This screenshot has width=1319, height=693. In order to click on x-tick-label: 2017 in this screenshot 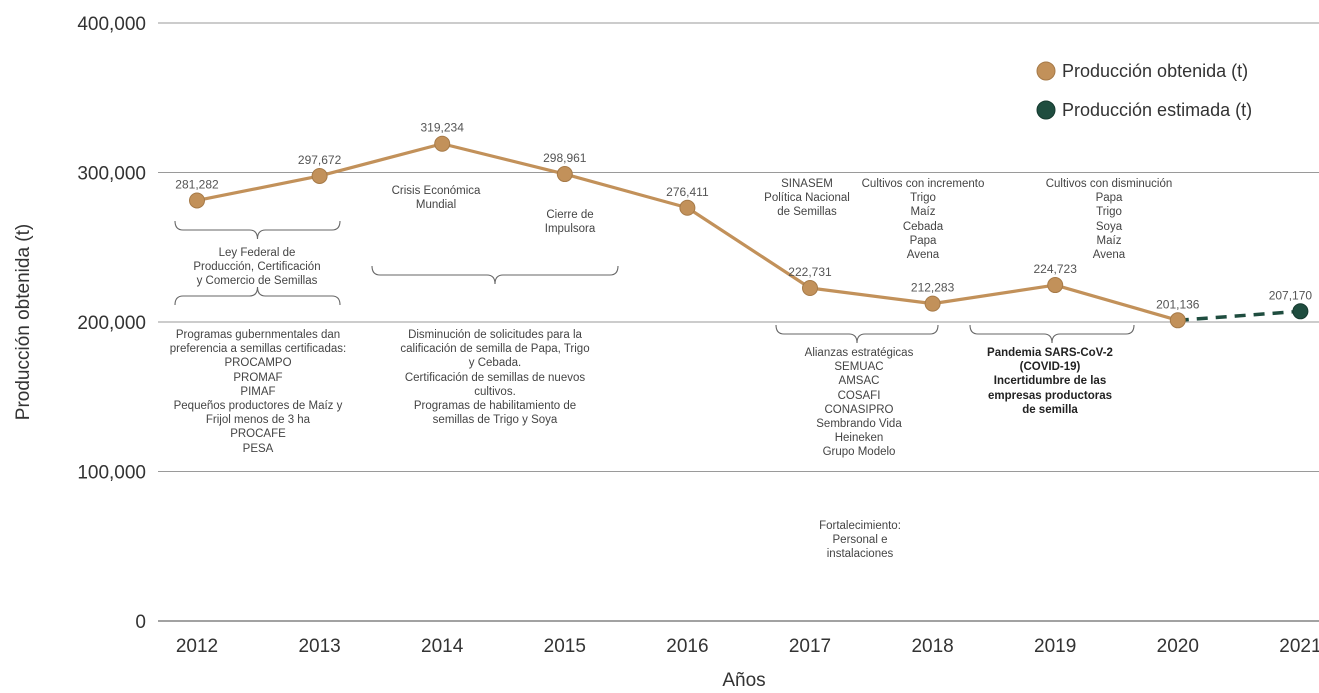, I will do `click(810, 646)`.